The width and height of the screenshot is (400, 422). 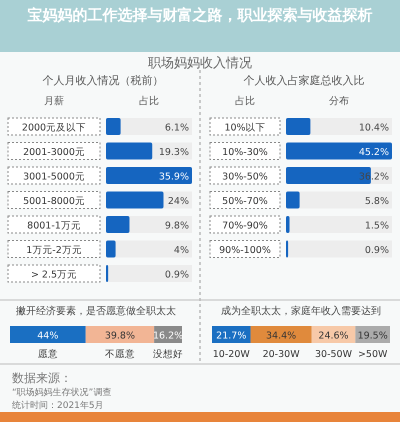 What do you see at coordinates (200, 63) in the screenshot?
I see `text: 职场妈妈收入情况` at bounding box center [200, 63].